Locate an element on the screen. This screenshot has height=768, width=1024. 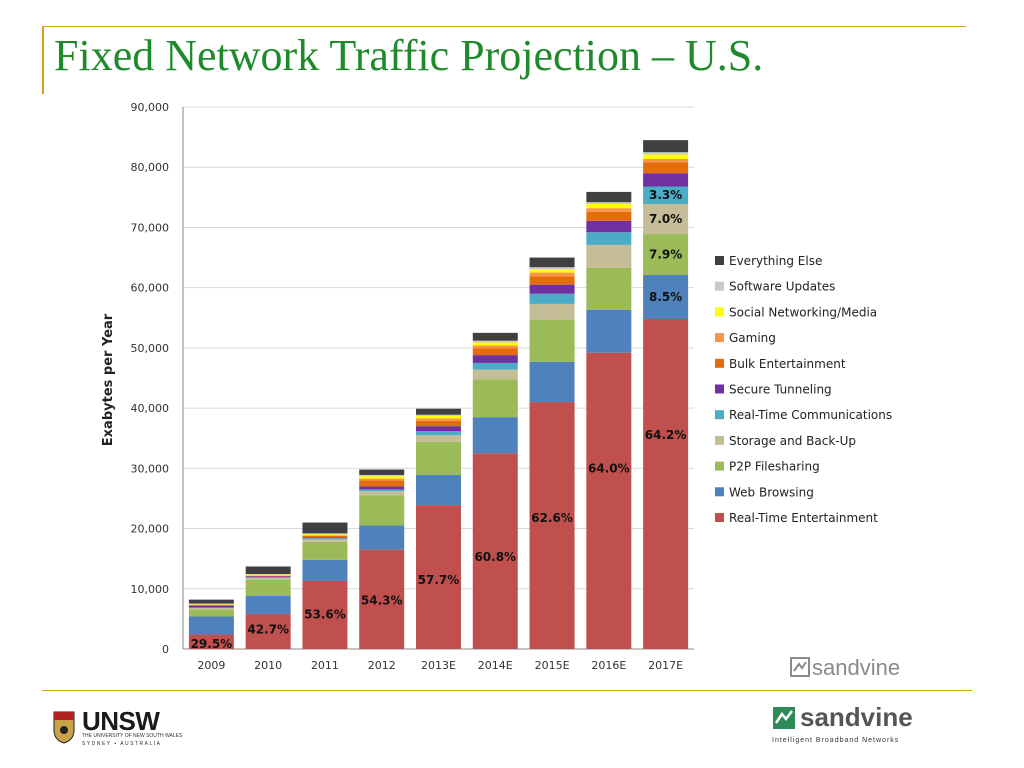
unsw-logo-line1: THE UNIVERSITY OF NEW SOUTH WALES is located at coordinates (132, 736).